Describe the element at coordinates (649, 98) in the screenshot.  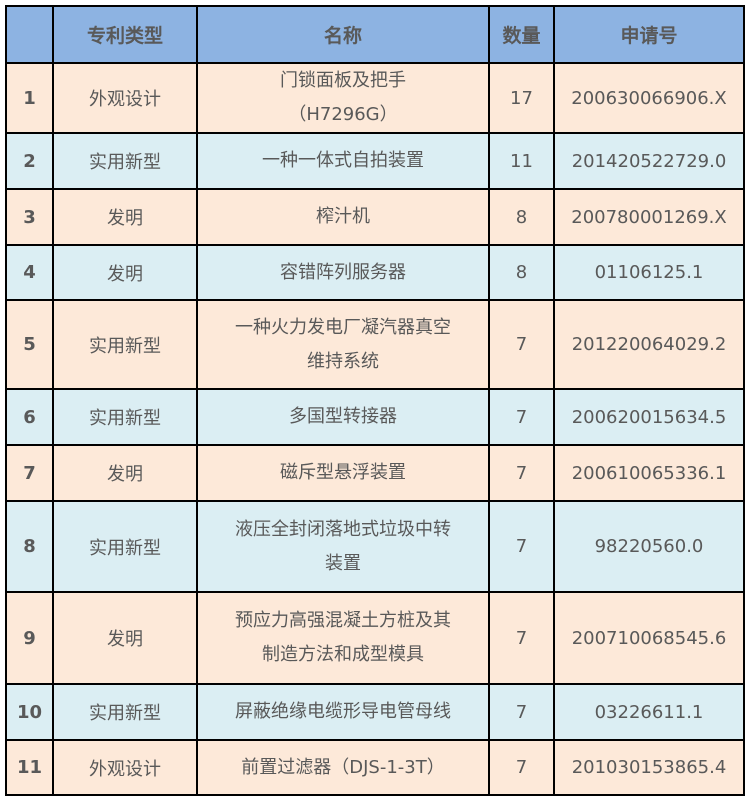
I see `application-number: 200630066906.X` at that location.